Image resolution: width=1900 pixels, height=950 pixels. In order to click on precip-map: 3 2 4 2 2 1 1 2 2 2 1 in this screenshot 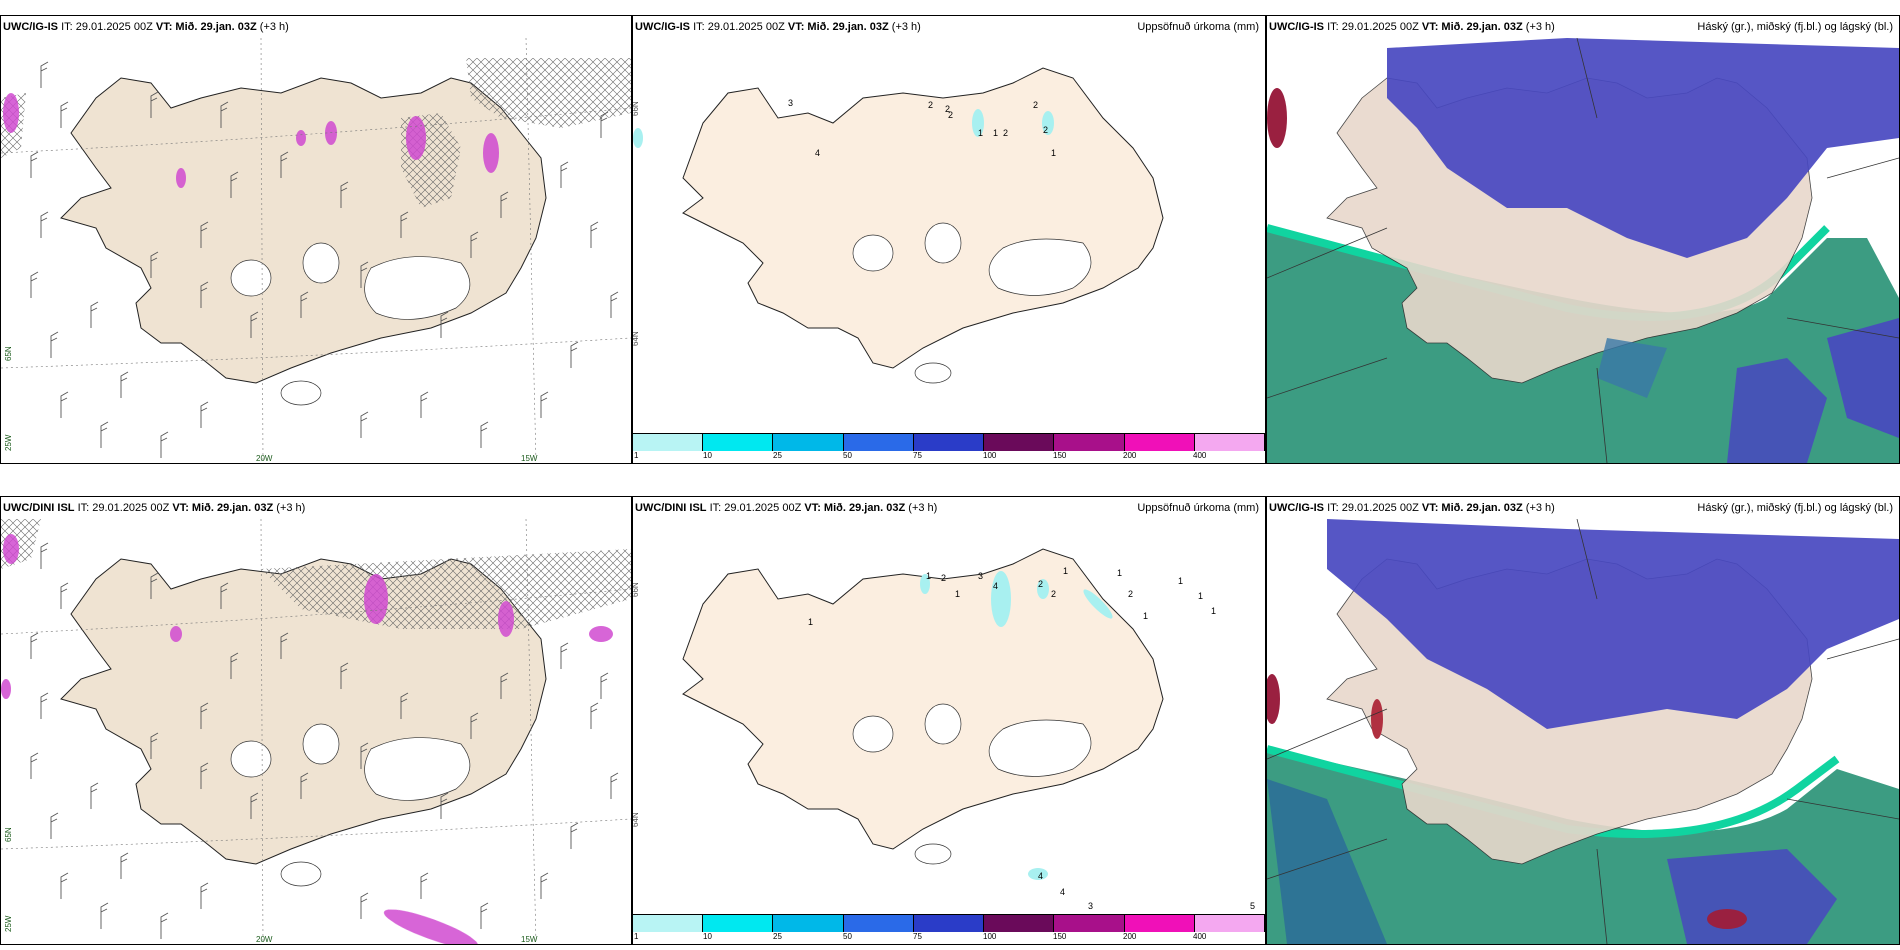, I will do `click(949, 235)`.